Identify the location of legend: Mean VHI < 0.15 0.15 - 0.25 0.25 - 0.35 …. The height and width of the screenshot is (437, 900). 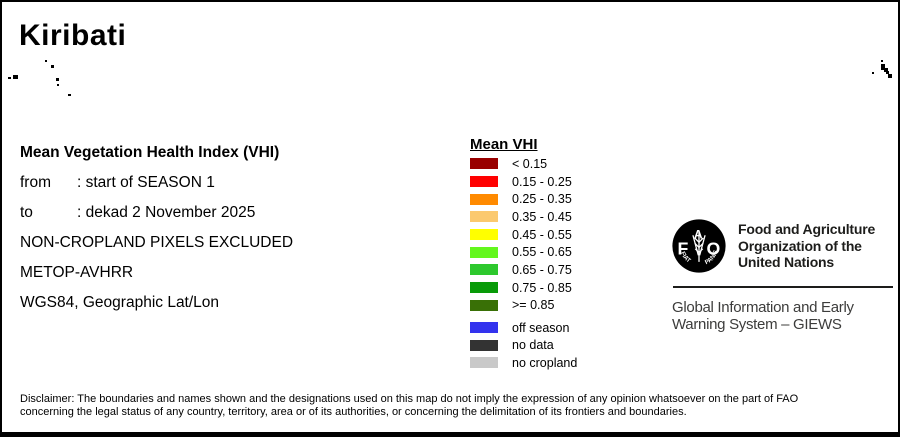
(523, 254).